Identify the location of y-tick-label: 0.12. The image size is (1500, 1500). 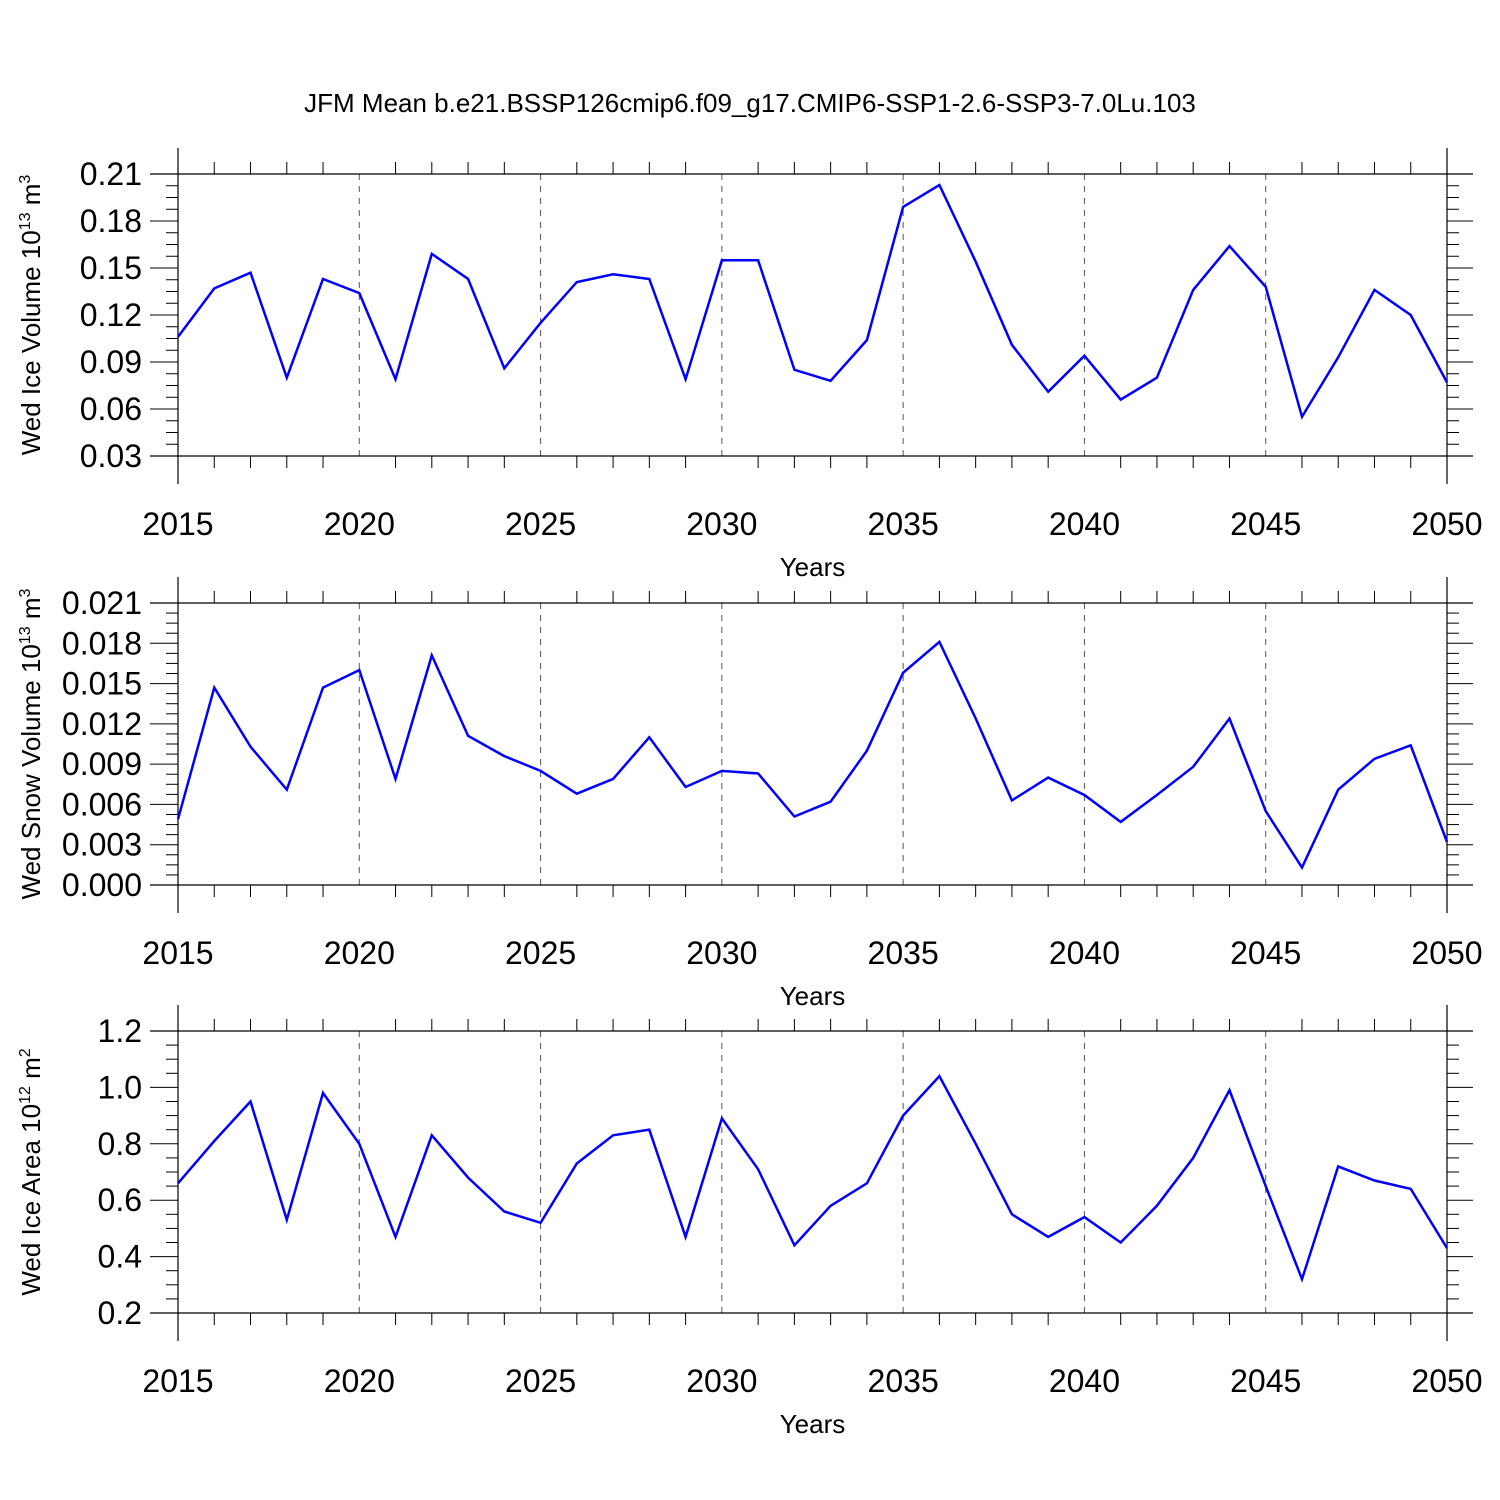
(111, 315).